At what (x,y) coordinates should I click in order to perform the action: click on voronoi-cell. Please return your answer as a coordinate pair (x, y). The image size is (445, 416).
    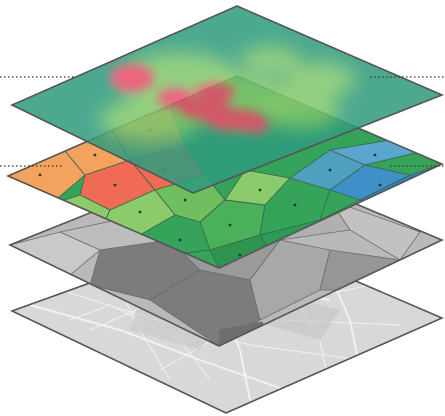
    Looking at the image, I should click on (295, 206).